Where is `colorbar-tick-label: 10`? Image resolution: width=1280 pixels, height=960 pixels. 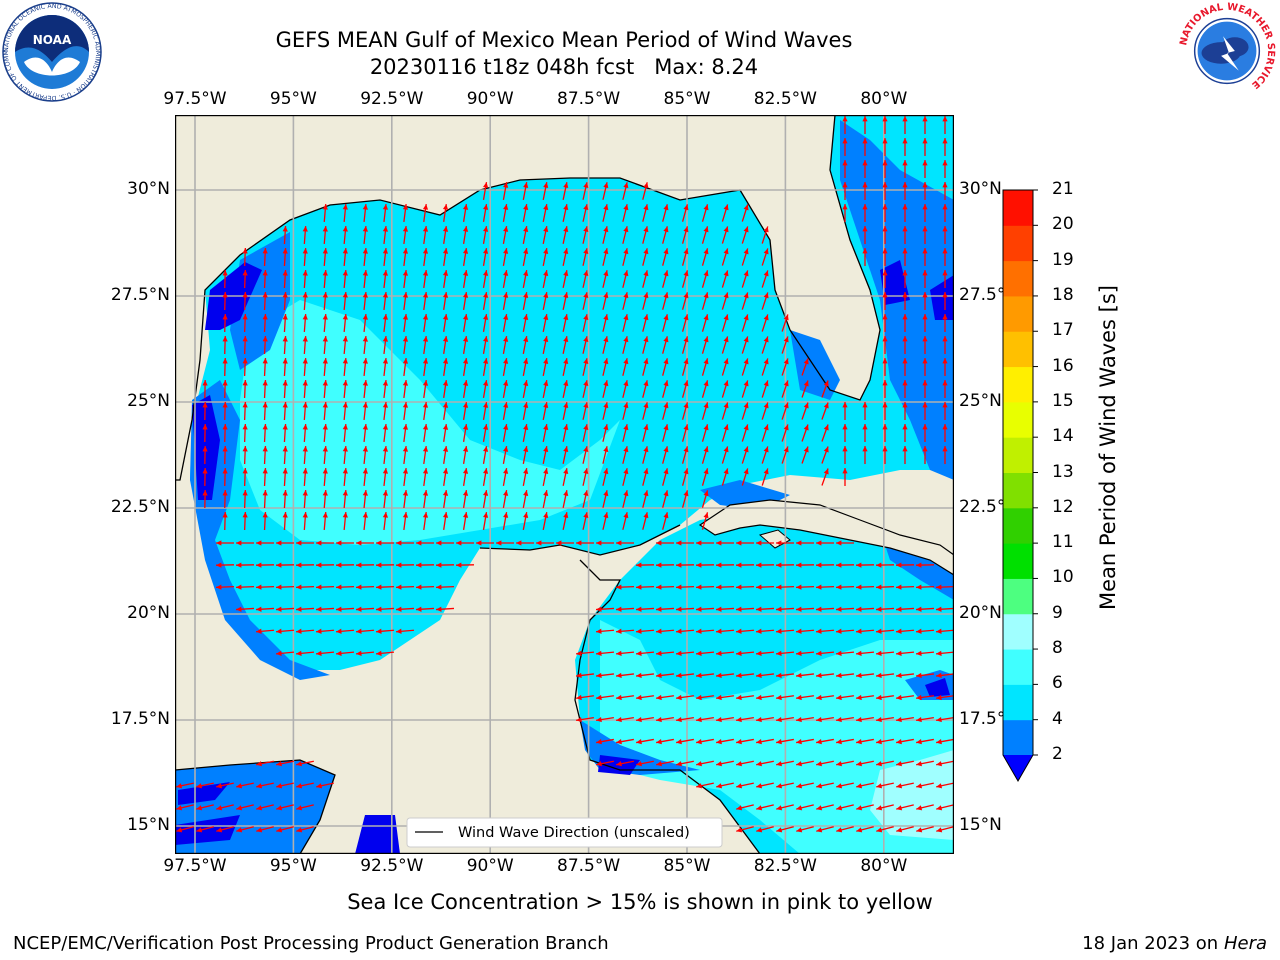
colorbar-tick-label: 10 is located at coordinates (1063, 577).